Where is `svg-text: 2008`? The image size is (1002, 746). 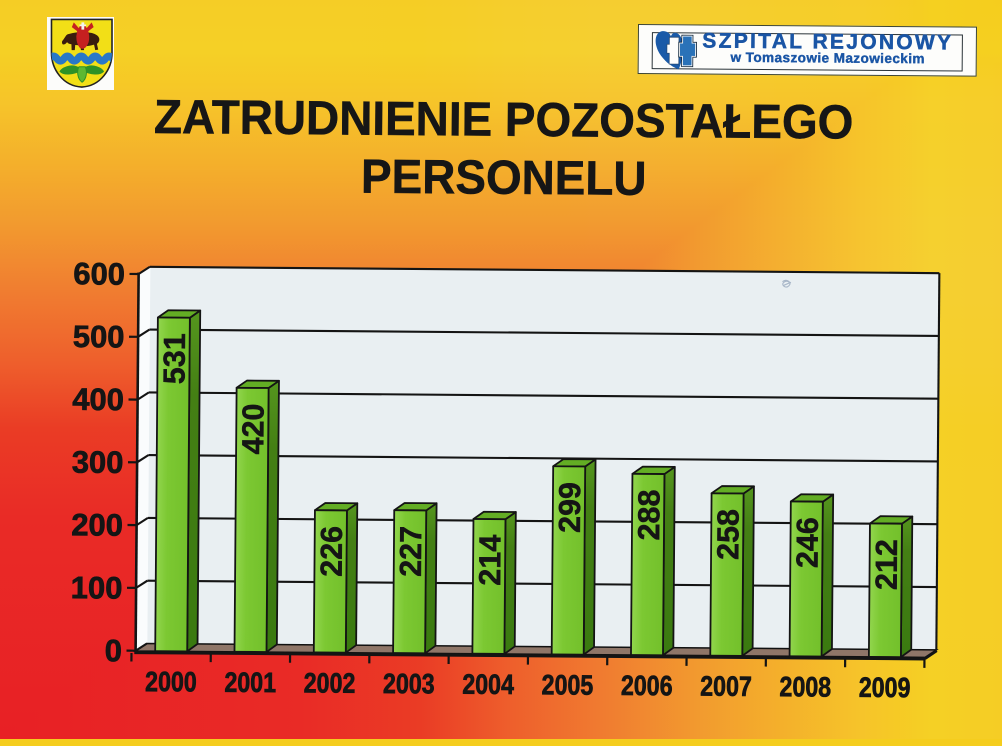 svg-text: 2008 is located at coordinates (805, 687).